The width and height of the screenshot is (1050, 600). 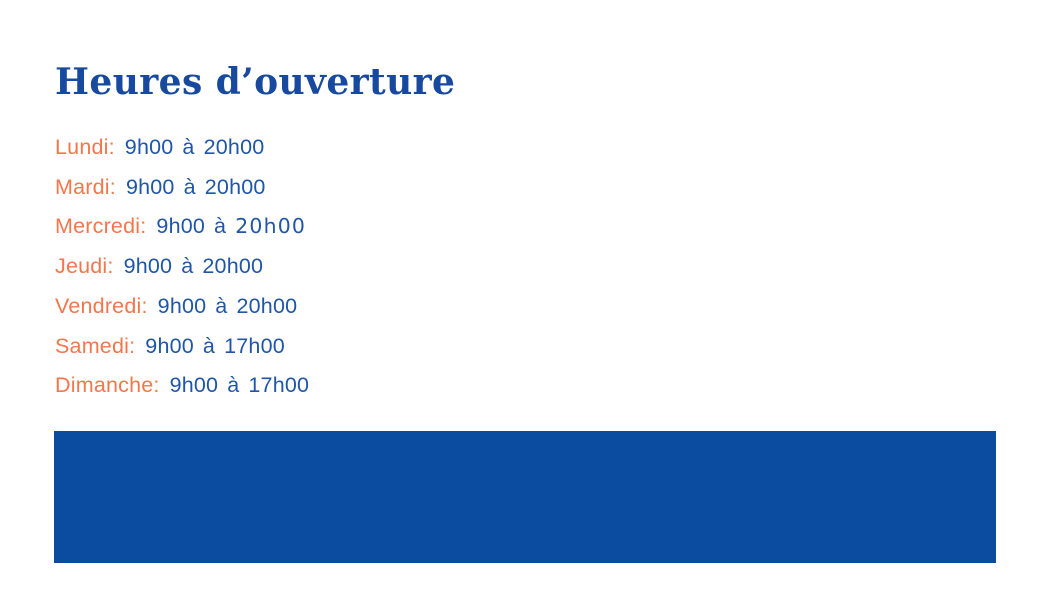 I want to click on schedule-row: Lundi: 9h00 à 20h00, so click(x=182, y=148).